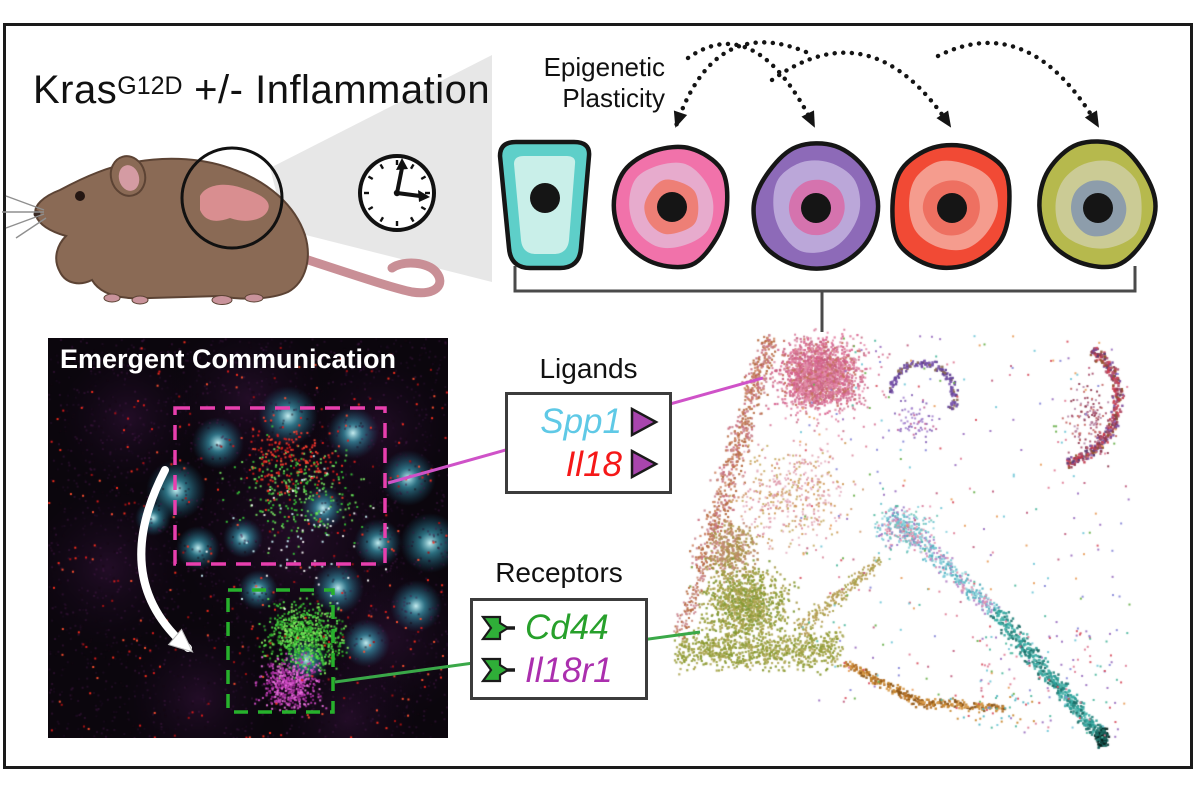  What do you see at coordinates (80, 196) in the screenshot?
I see `mouse-eye` at bounding box center [80, 196].